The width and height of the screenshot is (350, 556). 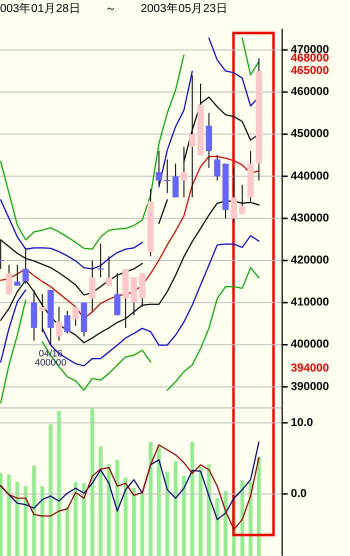 I want to click on y-tick-label: 460000, so click(x=310, y=92).